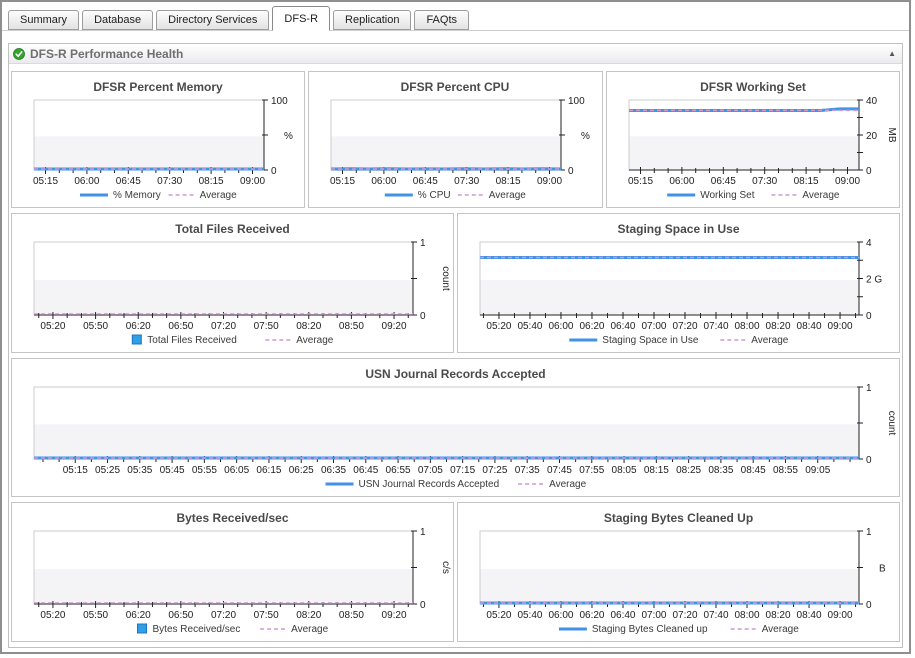 The height and width of the screenshot is (658, 915). What do you see at coordinates (494, 470) in the screenshot?
I see `svg-text: 07:25` at bounding box center [494, 470].